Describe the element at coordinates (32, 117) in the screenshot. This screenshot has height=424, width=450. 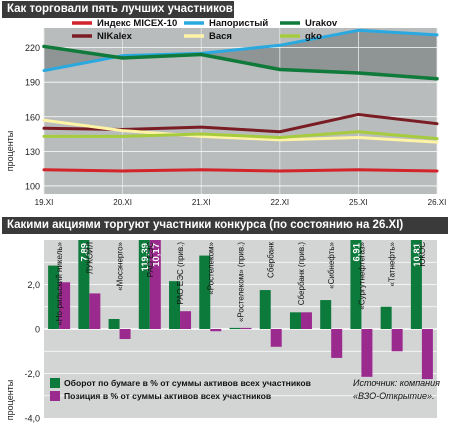
I see `y-tick-label: 160` at that location.